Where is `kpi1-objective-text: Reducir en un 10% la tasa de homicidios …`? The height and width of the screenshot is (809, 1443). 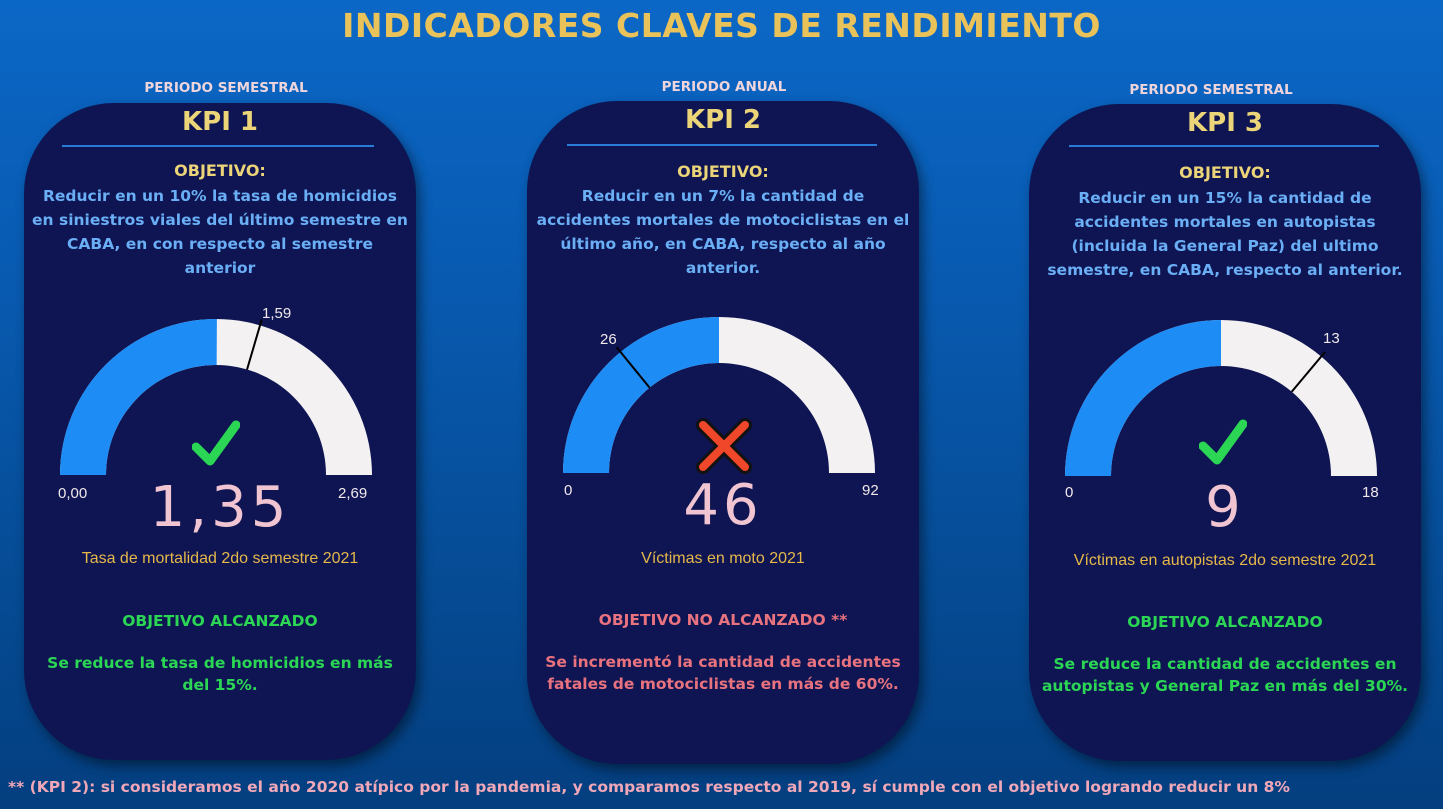
kpi1-objective-text: Reducir en un 10% la tasa de homicidios … is located at coordinates (220, 232).